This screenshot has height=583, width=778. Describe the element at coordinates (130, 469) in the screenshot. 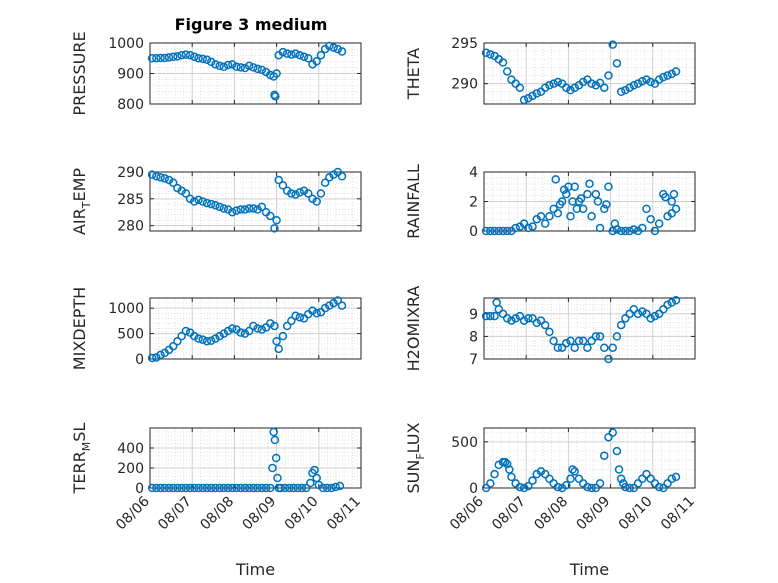

I see `y-tick-label: 200` at that location.